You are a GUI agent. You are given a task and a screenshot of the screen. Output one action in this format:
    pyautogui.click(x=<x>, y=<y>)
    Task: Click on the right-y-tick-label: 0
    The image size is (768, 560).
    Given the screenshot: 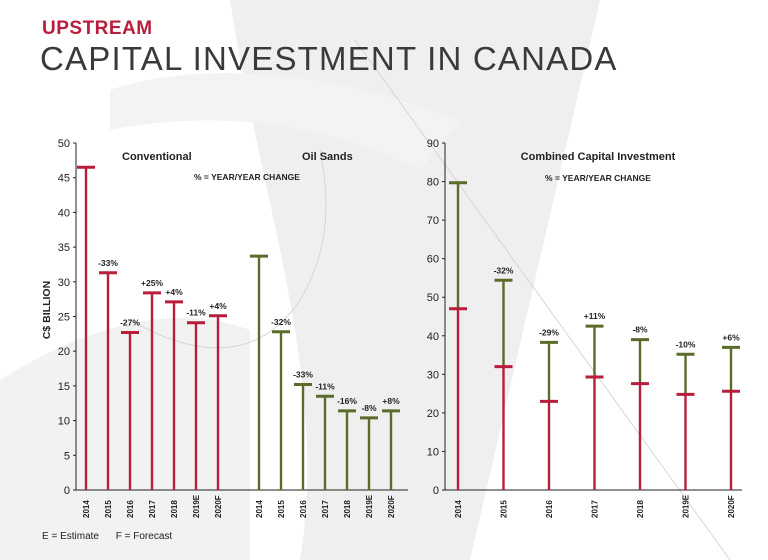 What is the action you would take?
    pyautogui.click(x=436, y=491)
    